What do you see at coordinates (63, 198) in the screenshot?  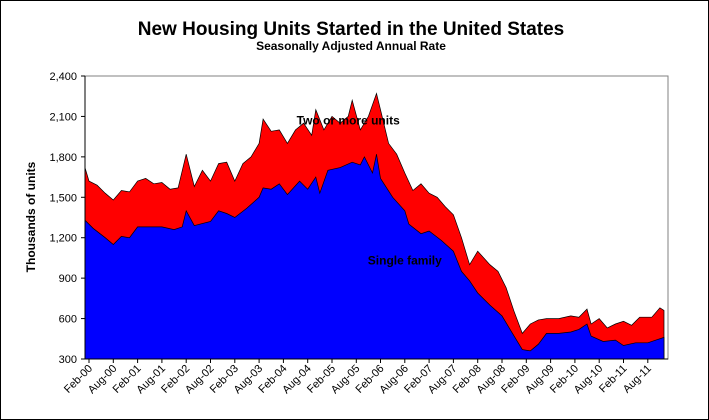 I see `y-tick-label: 1,500` at bounding box center [63, 198].